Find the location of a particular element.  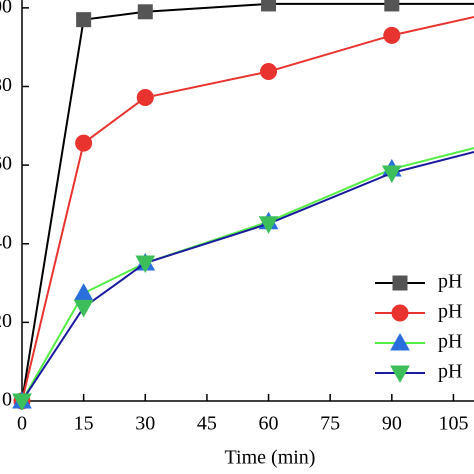

y-tick-label: 100 is located at coordinates (6, 8).